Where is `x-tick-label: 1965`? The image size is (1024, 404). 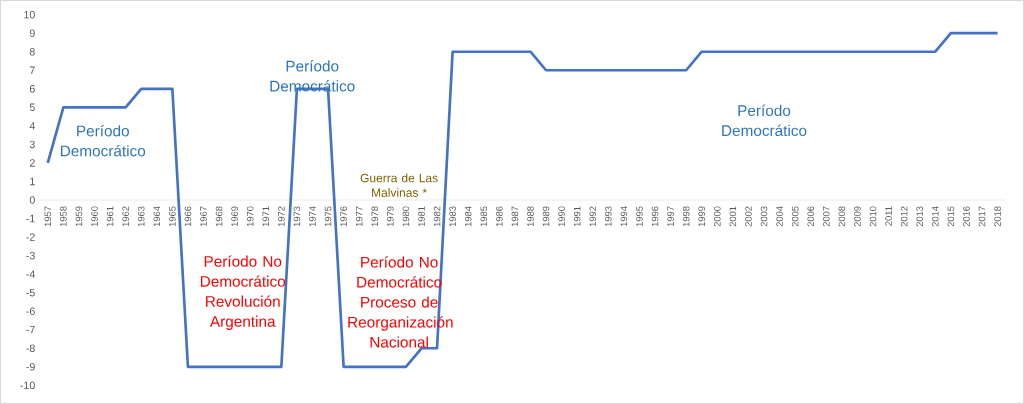
x-tick-label: 1965 is located at coordinates (172, 216).